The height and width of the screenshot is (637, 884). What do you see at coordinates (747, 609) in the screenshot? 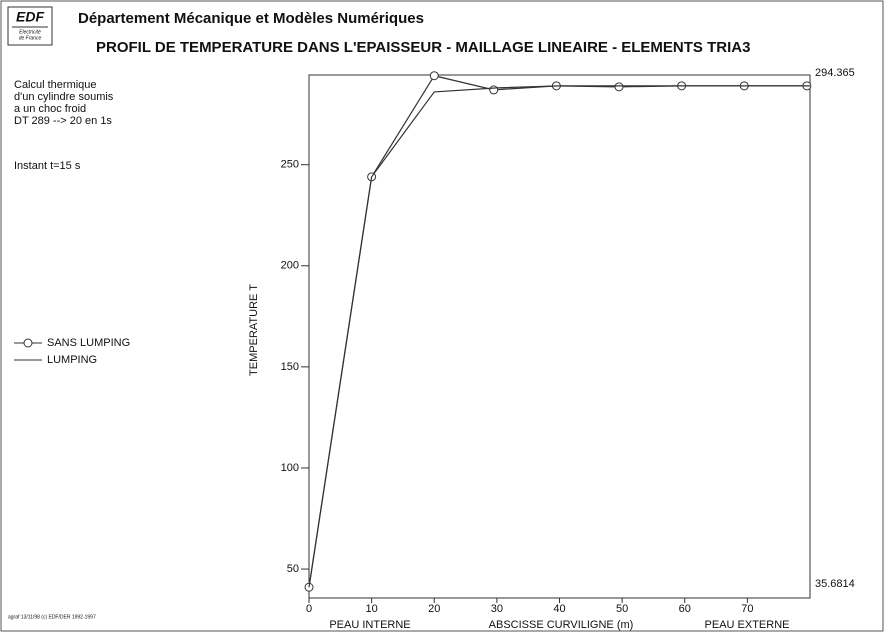
I see `x-tick-label: 70` at bounding box center [747, 609].